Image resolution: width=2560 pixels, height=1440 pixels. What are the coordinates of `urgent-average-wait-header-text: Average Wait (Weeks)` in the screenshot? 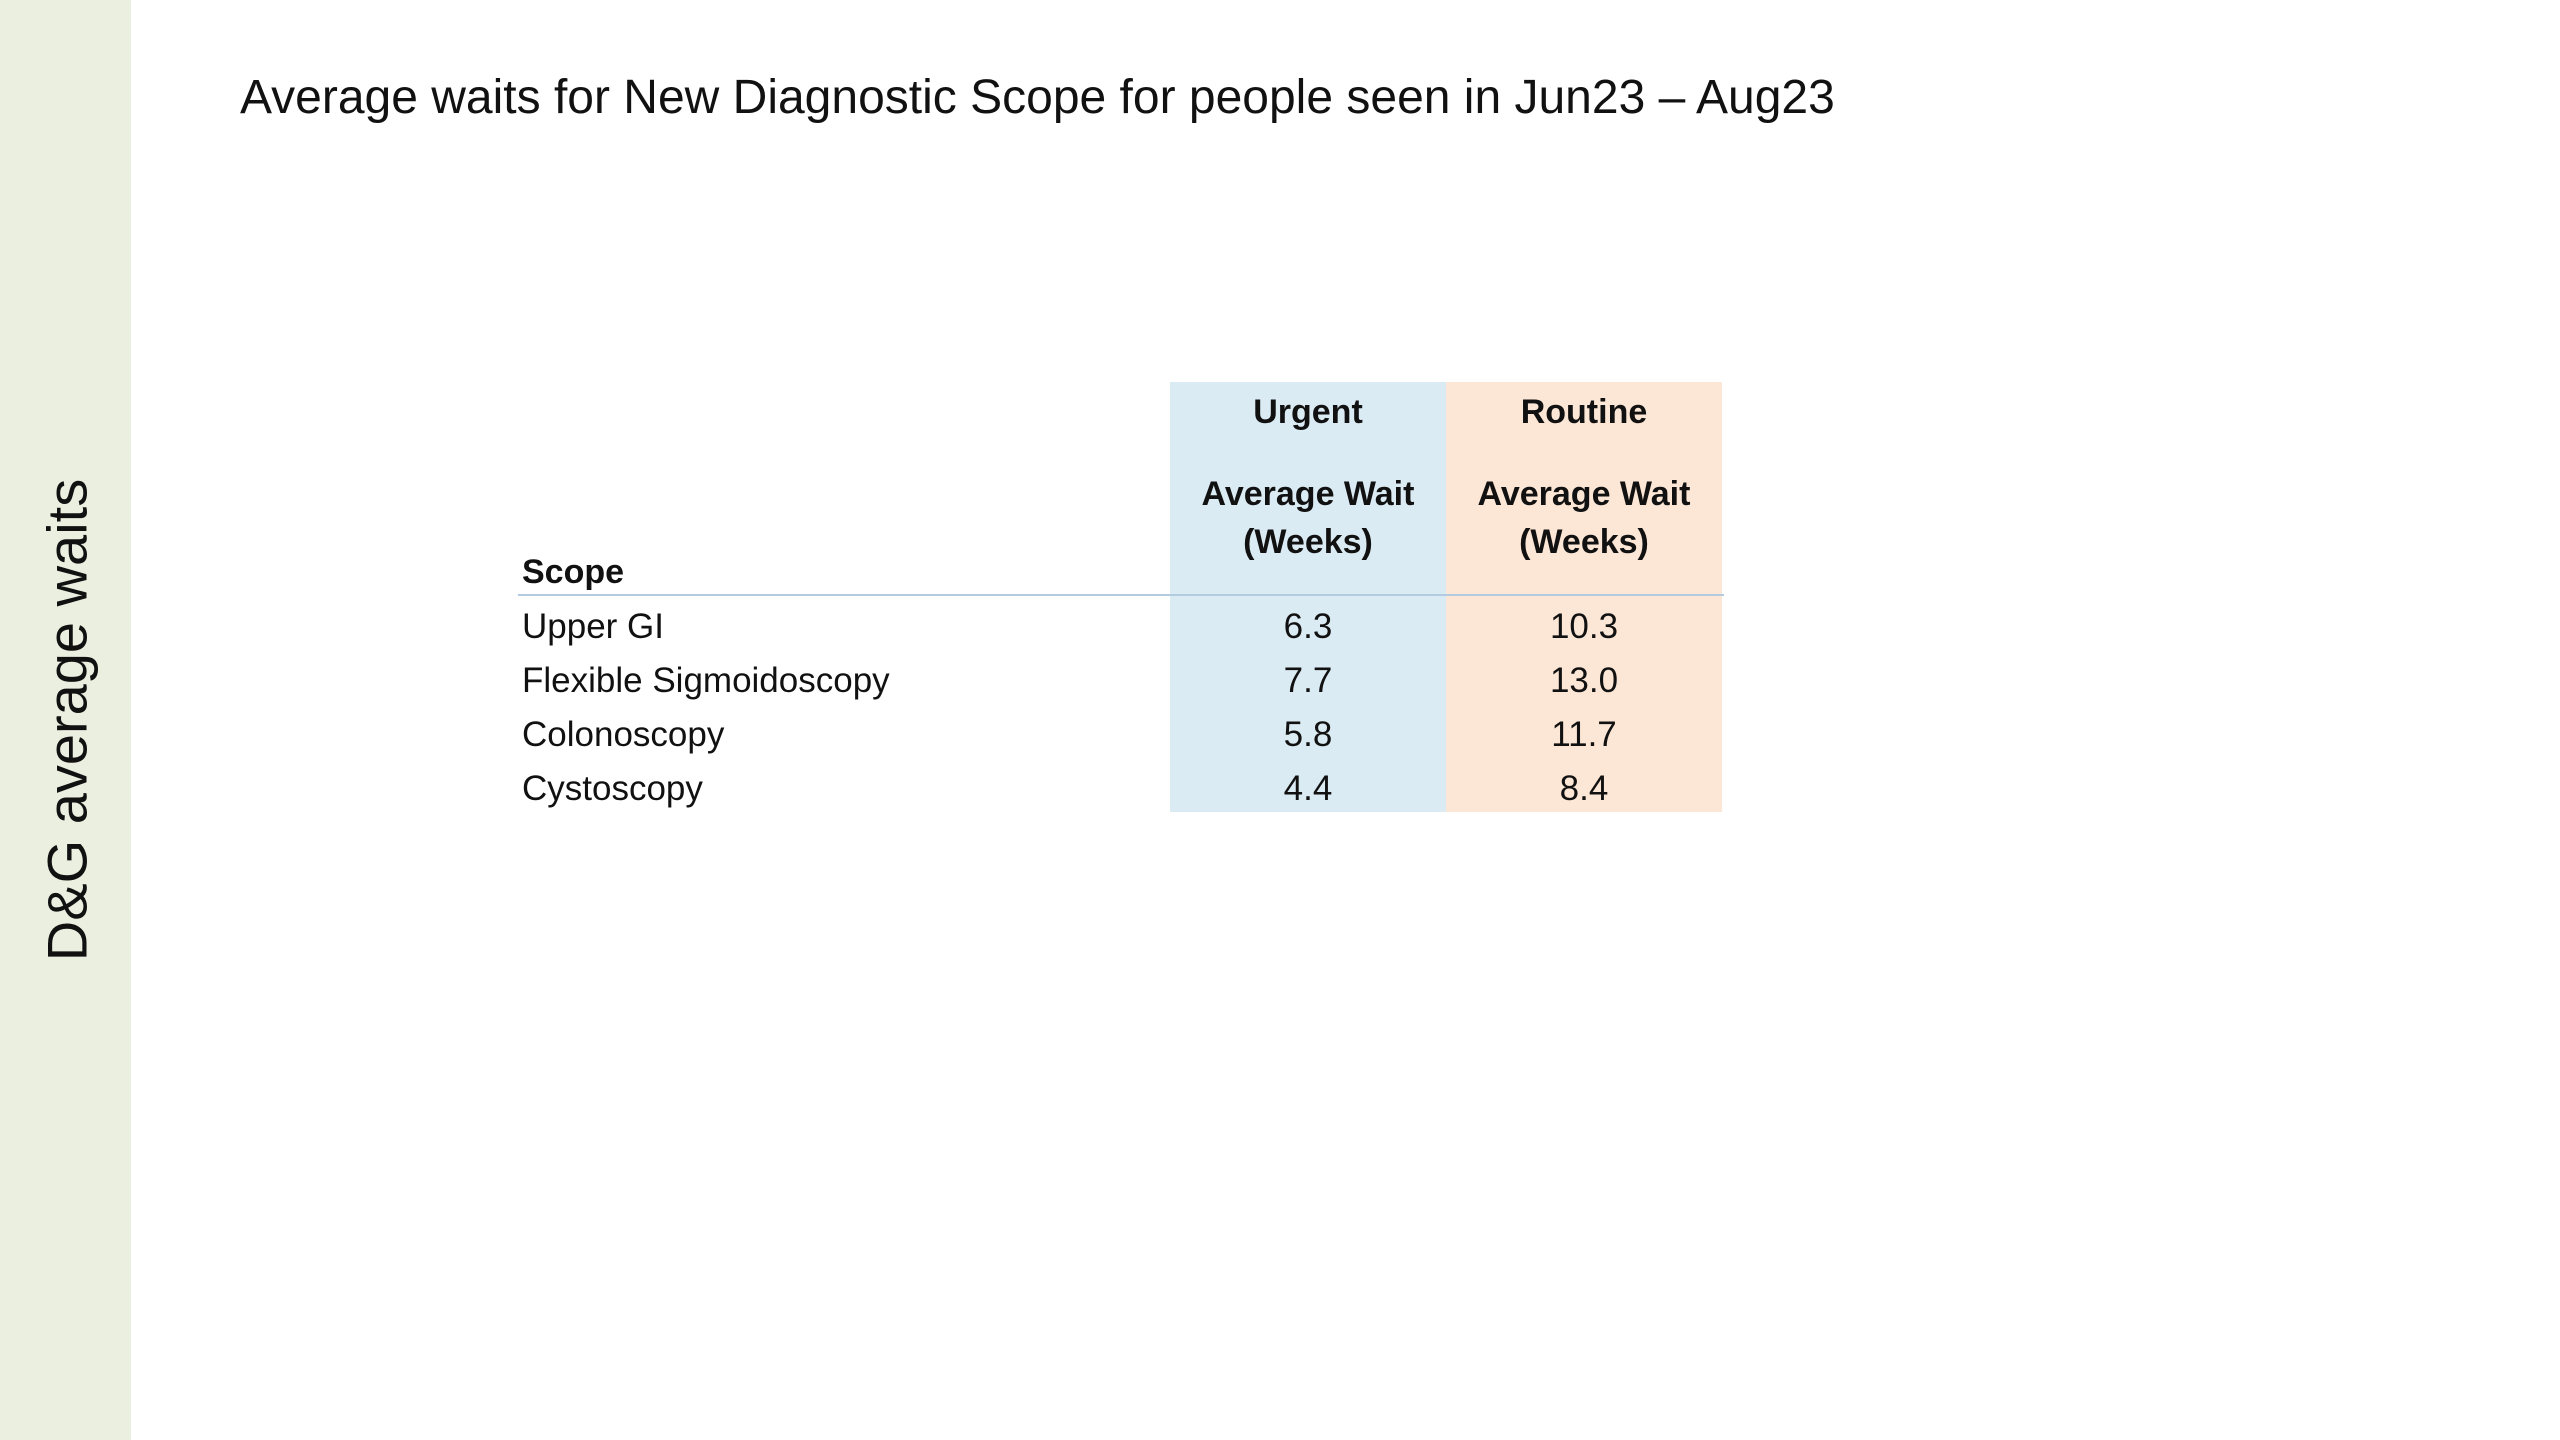 It's located at (1308, 518).